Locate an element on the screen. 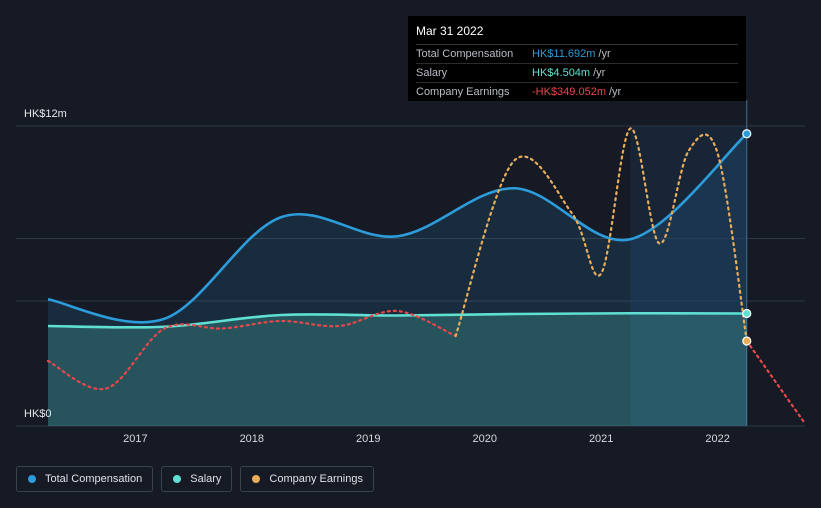  highlight-band is located at coordinates (688, 276).